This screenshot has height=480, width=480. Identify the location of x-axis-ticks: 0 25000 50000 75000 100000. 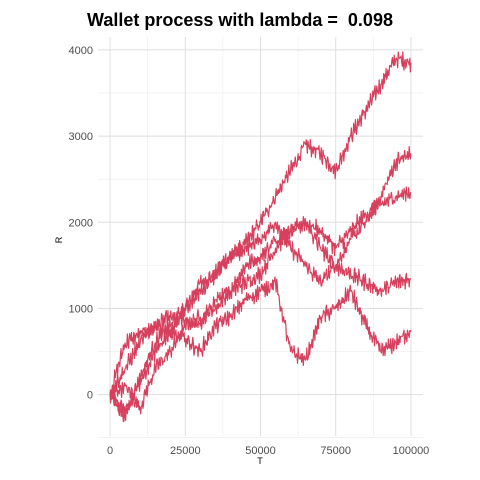
(268, 451).